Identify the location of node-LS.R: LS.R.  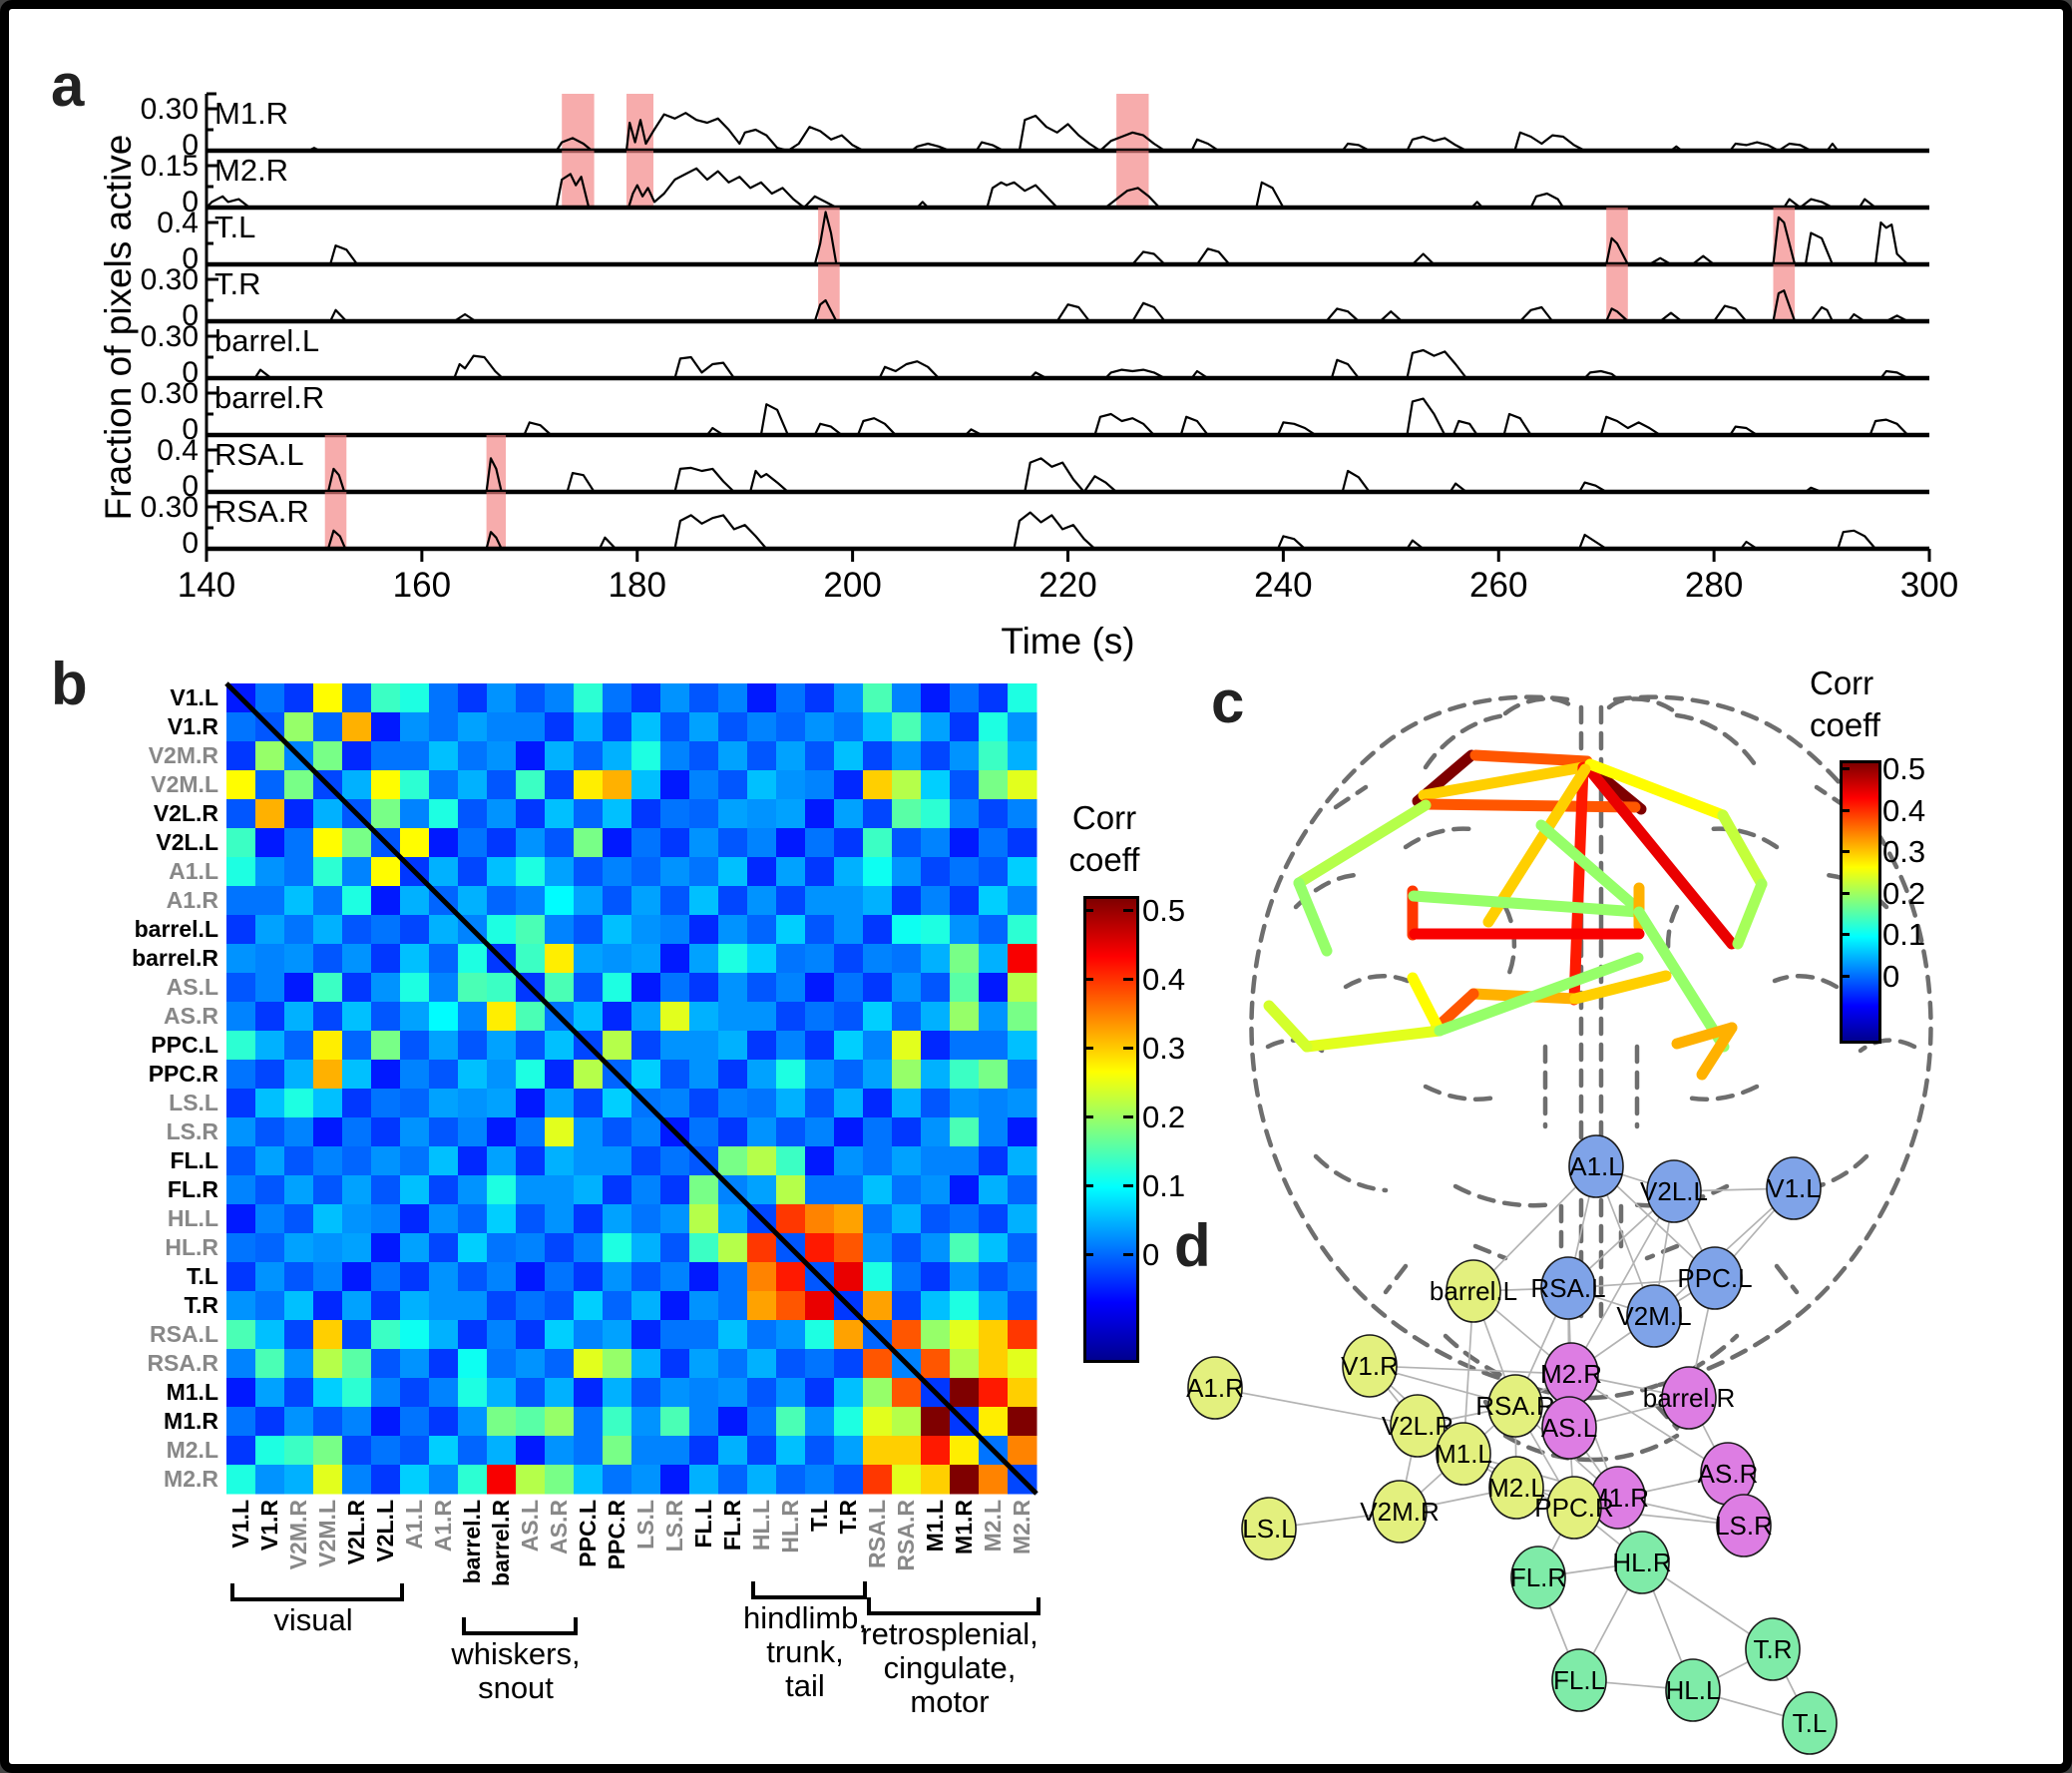
(1744, 1526).